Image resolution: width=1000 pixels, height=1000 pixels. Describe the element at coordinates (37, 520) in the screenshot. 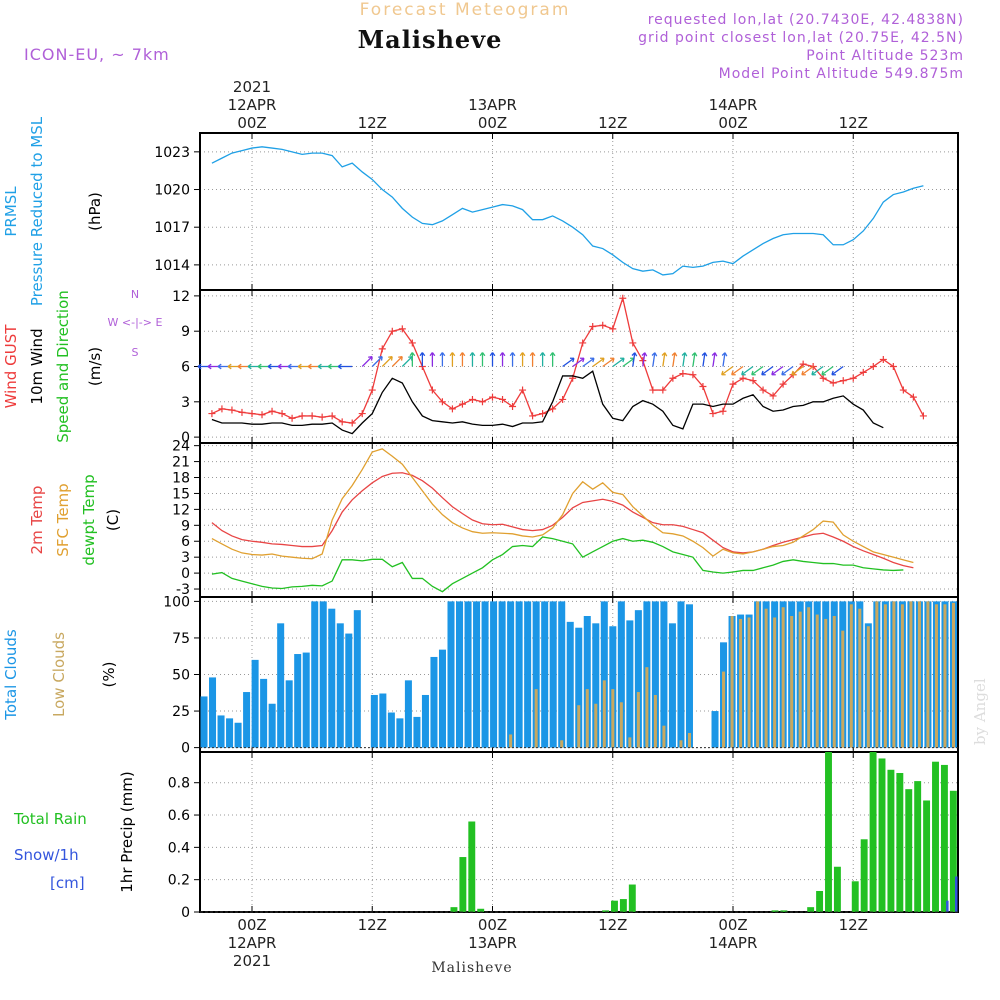

I see `panel-label: 2m Temp` at that location.